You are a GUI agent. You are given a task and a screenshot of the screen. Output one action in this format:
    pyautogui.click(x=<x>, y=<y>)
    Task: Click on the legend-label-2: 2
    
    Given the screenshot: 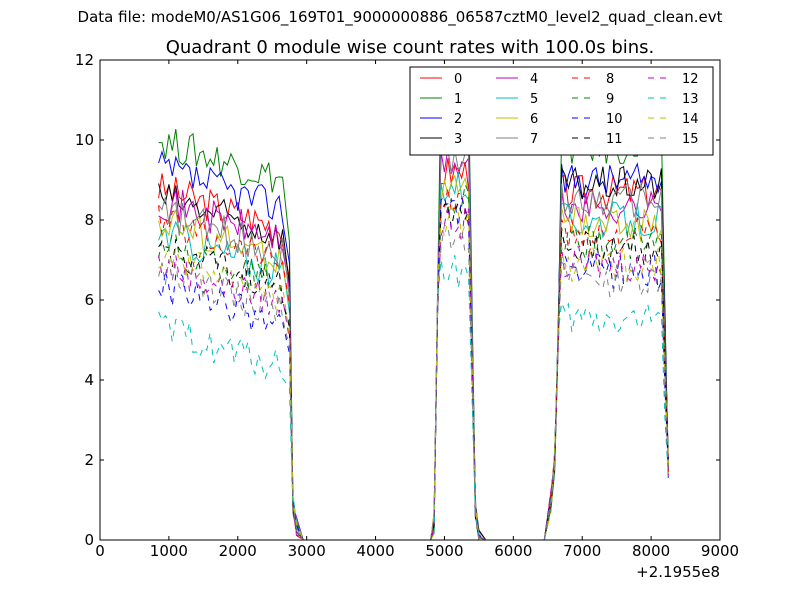 What is the action you would take?
    pyautogui.click(x=458, y=119)
    